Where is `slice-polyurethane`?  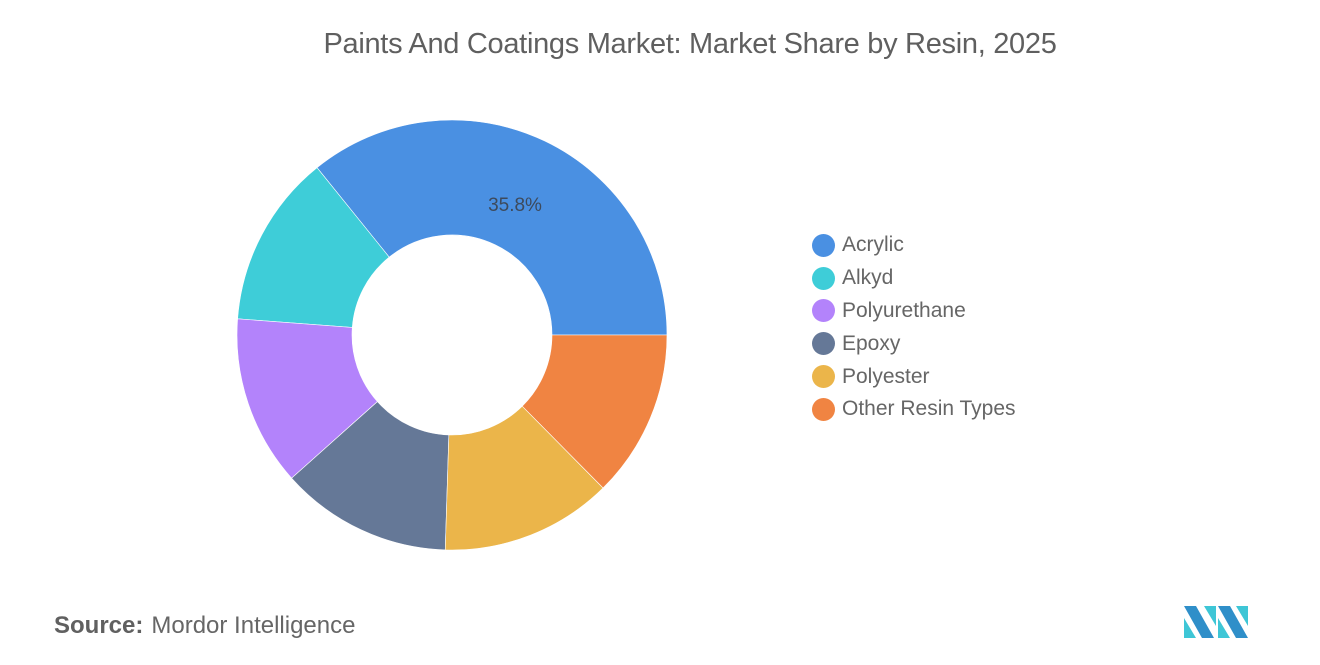
slice-polyurethane is located at coordinates (307, 398).